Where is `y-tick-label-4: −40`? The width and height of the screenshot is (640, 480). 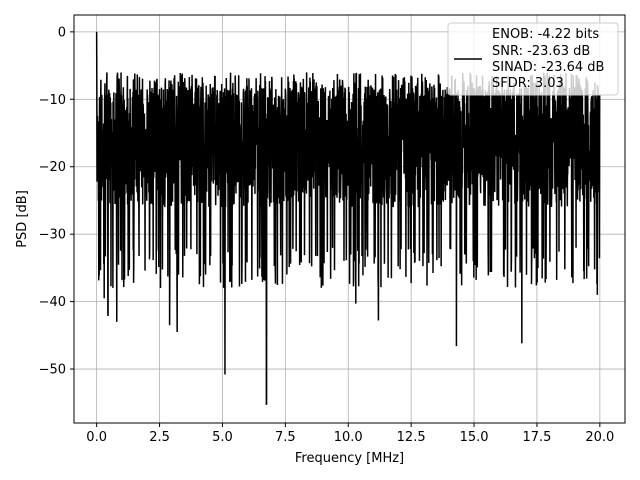
y-tick-label-4: −40 is located at coordinates (52, 302).